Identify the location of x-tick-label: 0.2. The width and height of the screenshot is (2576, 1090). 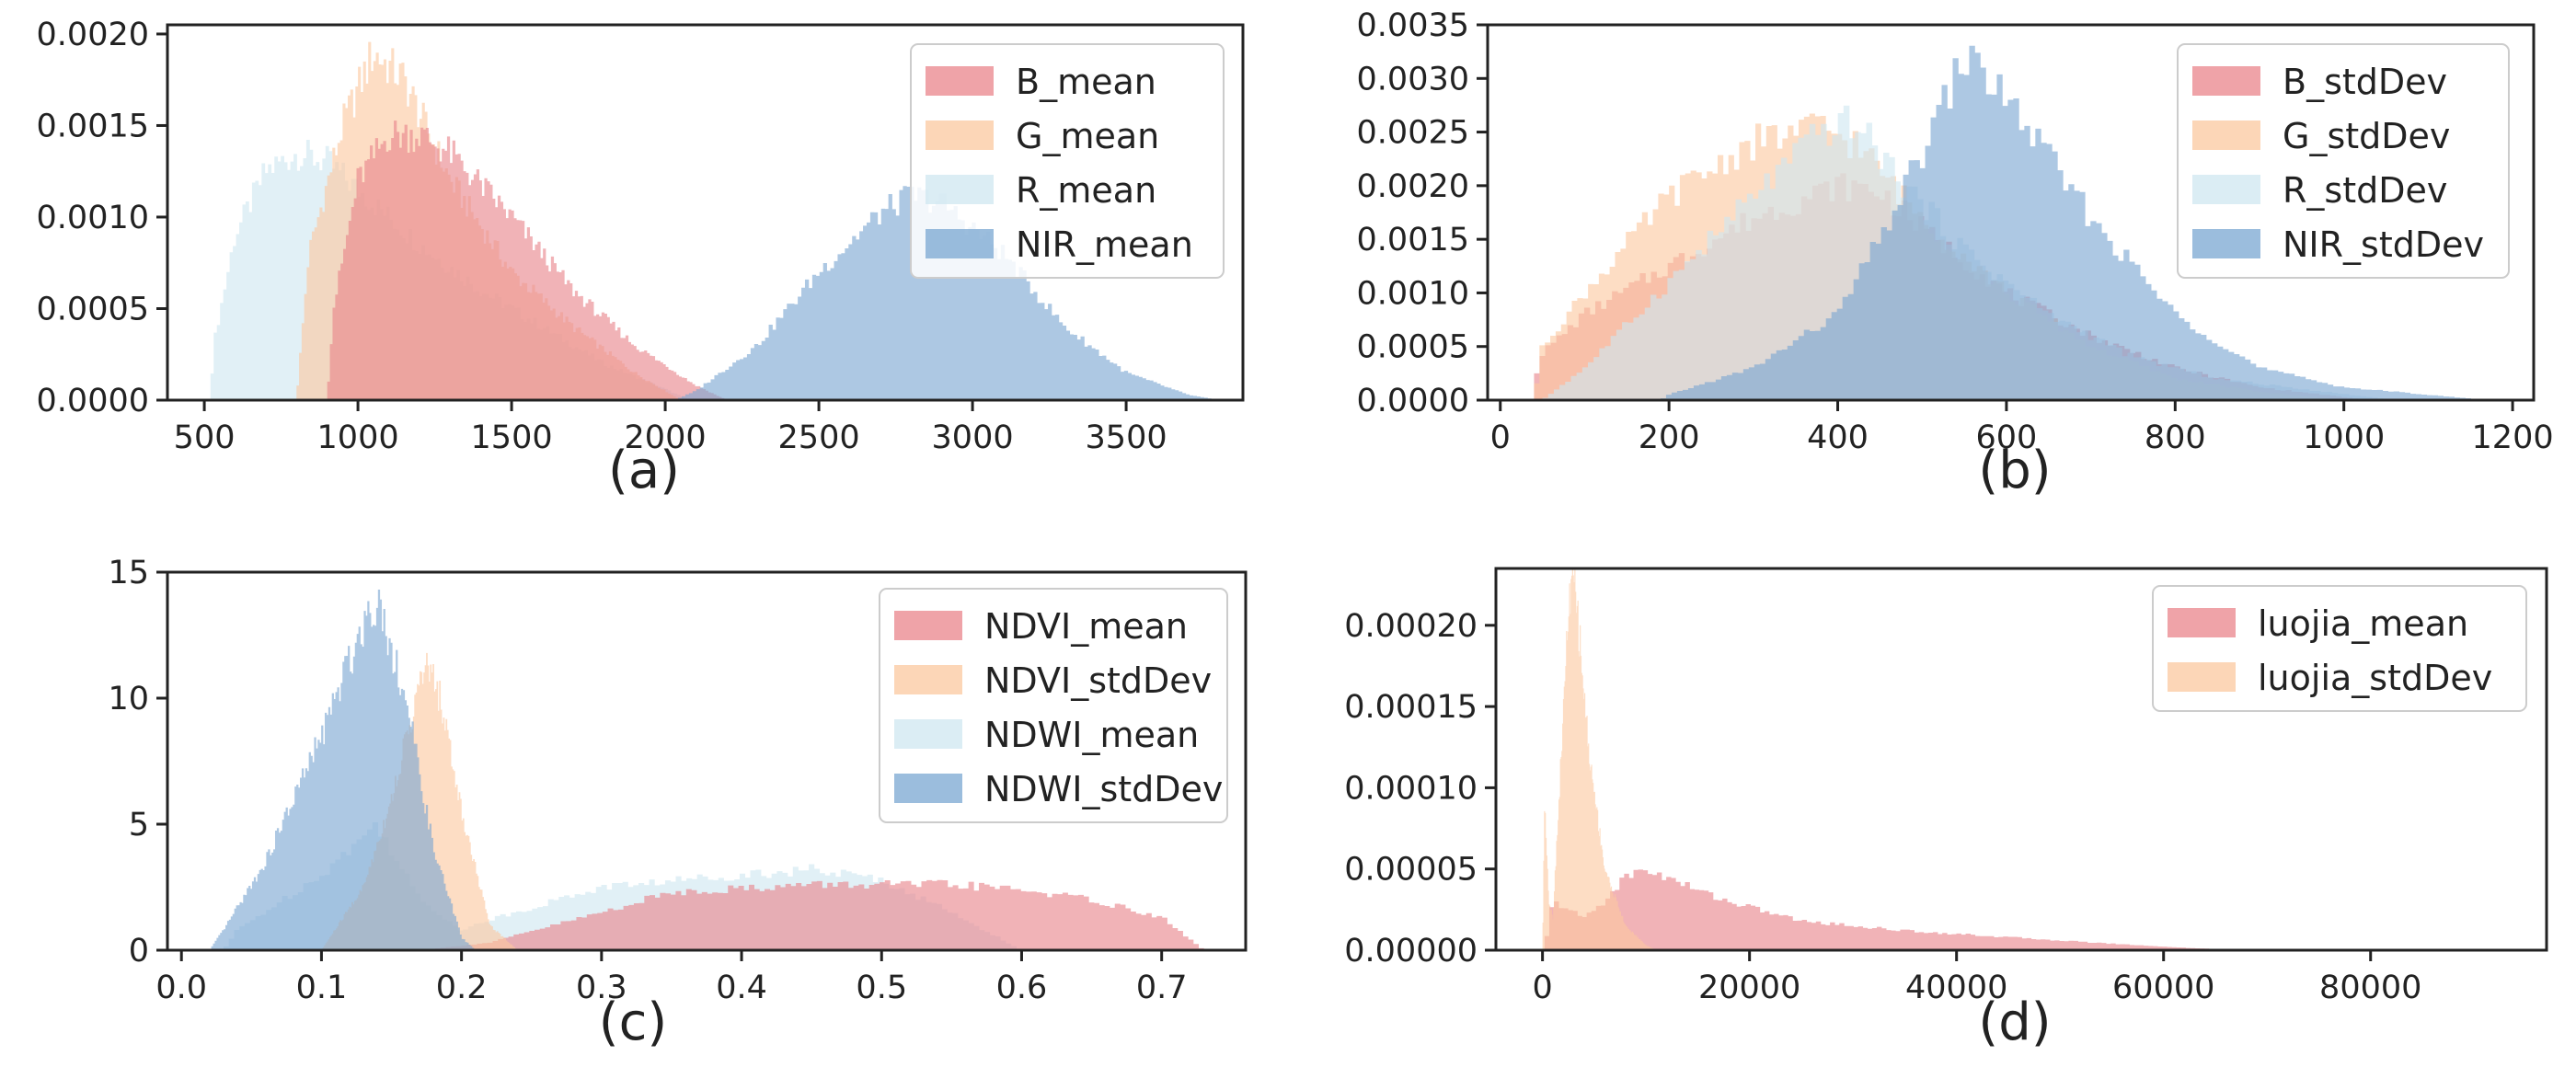
(462, 988).